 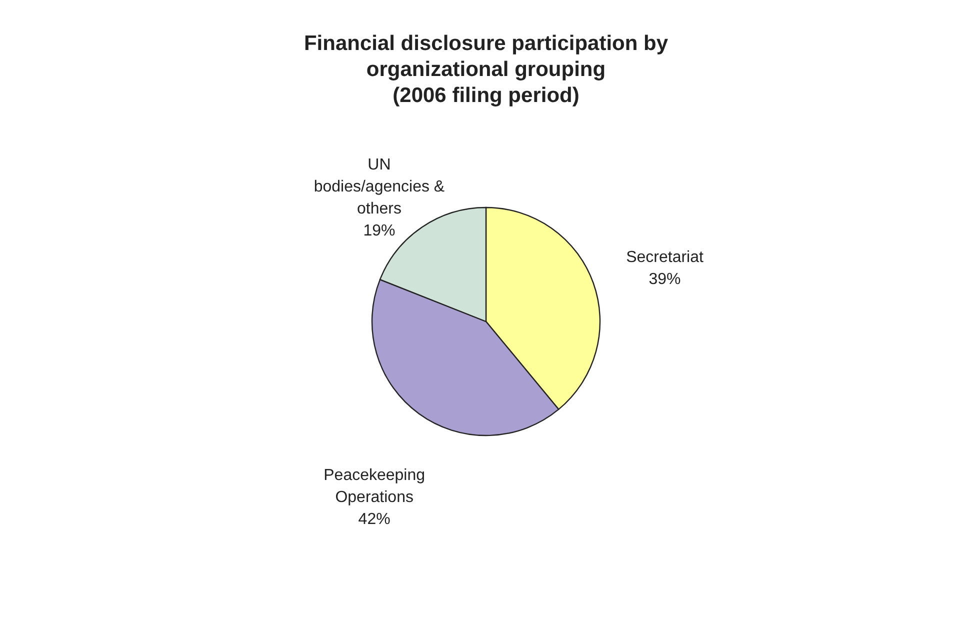 What do you see at coordinates (665, 257) in the screenshot?
I see `slice-label: Secretariat` at bounding box center [665, 257].